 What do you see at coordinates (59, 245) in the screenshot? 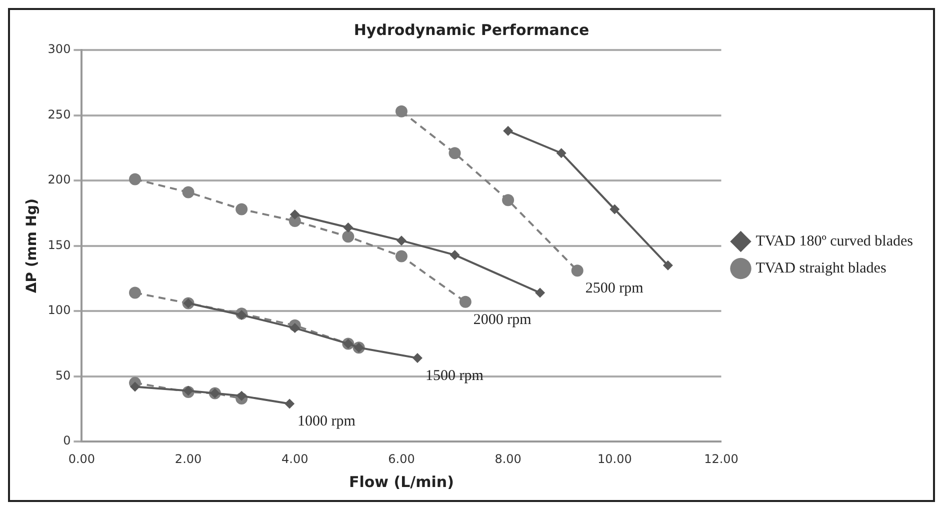
I see `y-tick-label: 150` at bounding box center [59, 245].